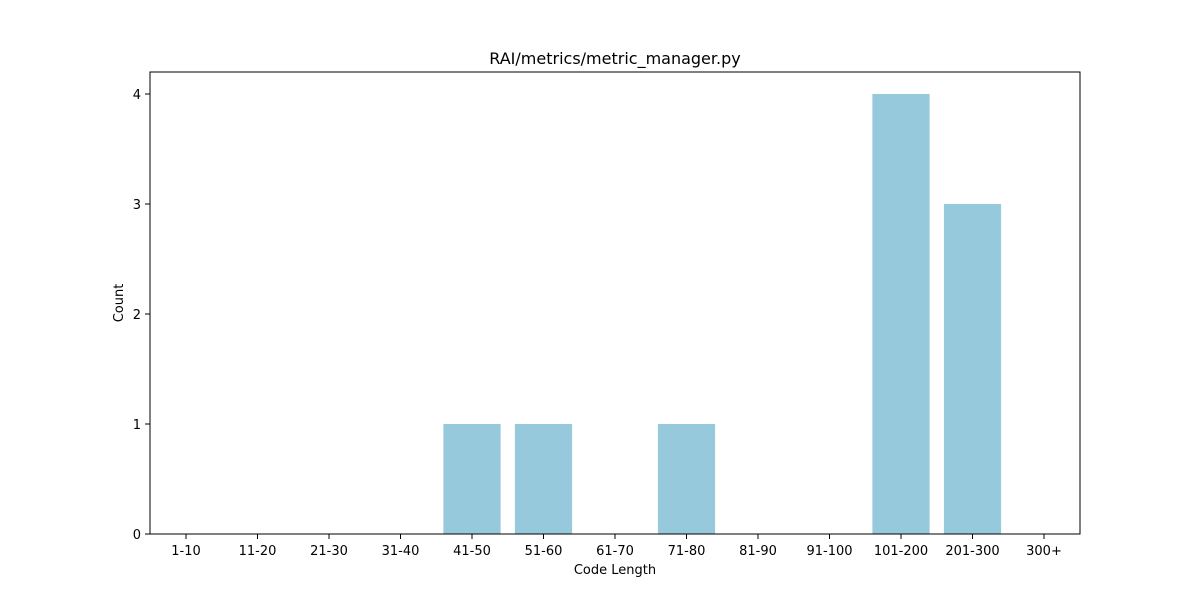  I want to click on x-tick-label: 101-200, so click(901, 551).